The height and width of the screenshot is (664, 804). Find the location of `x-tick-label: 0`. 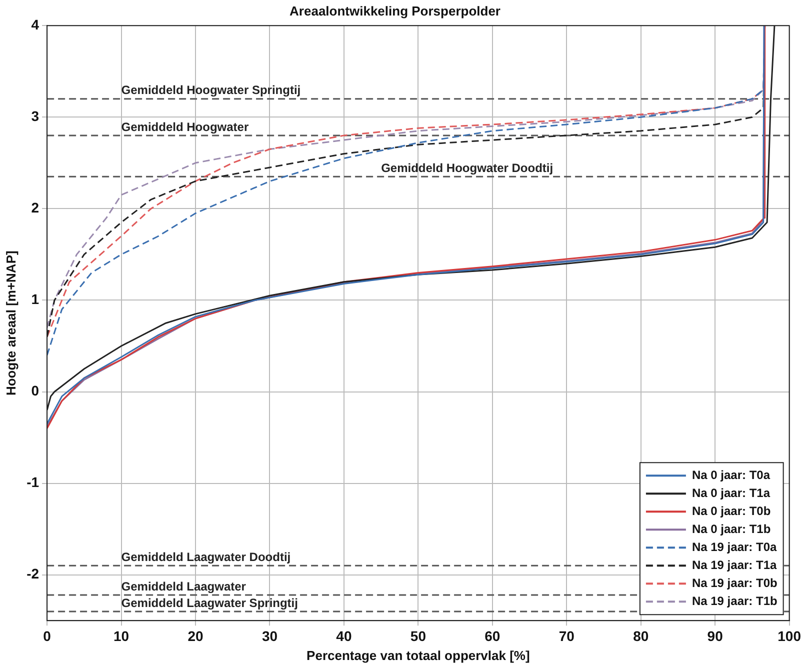

x-tick-label: 0 is located at coordinates (47, 636).